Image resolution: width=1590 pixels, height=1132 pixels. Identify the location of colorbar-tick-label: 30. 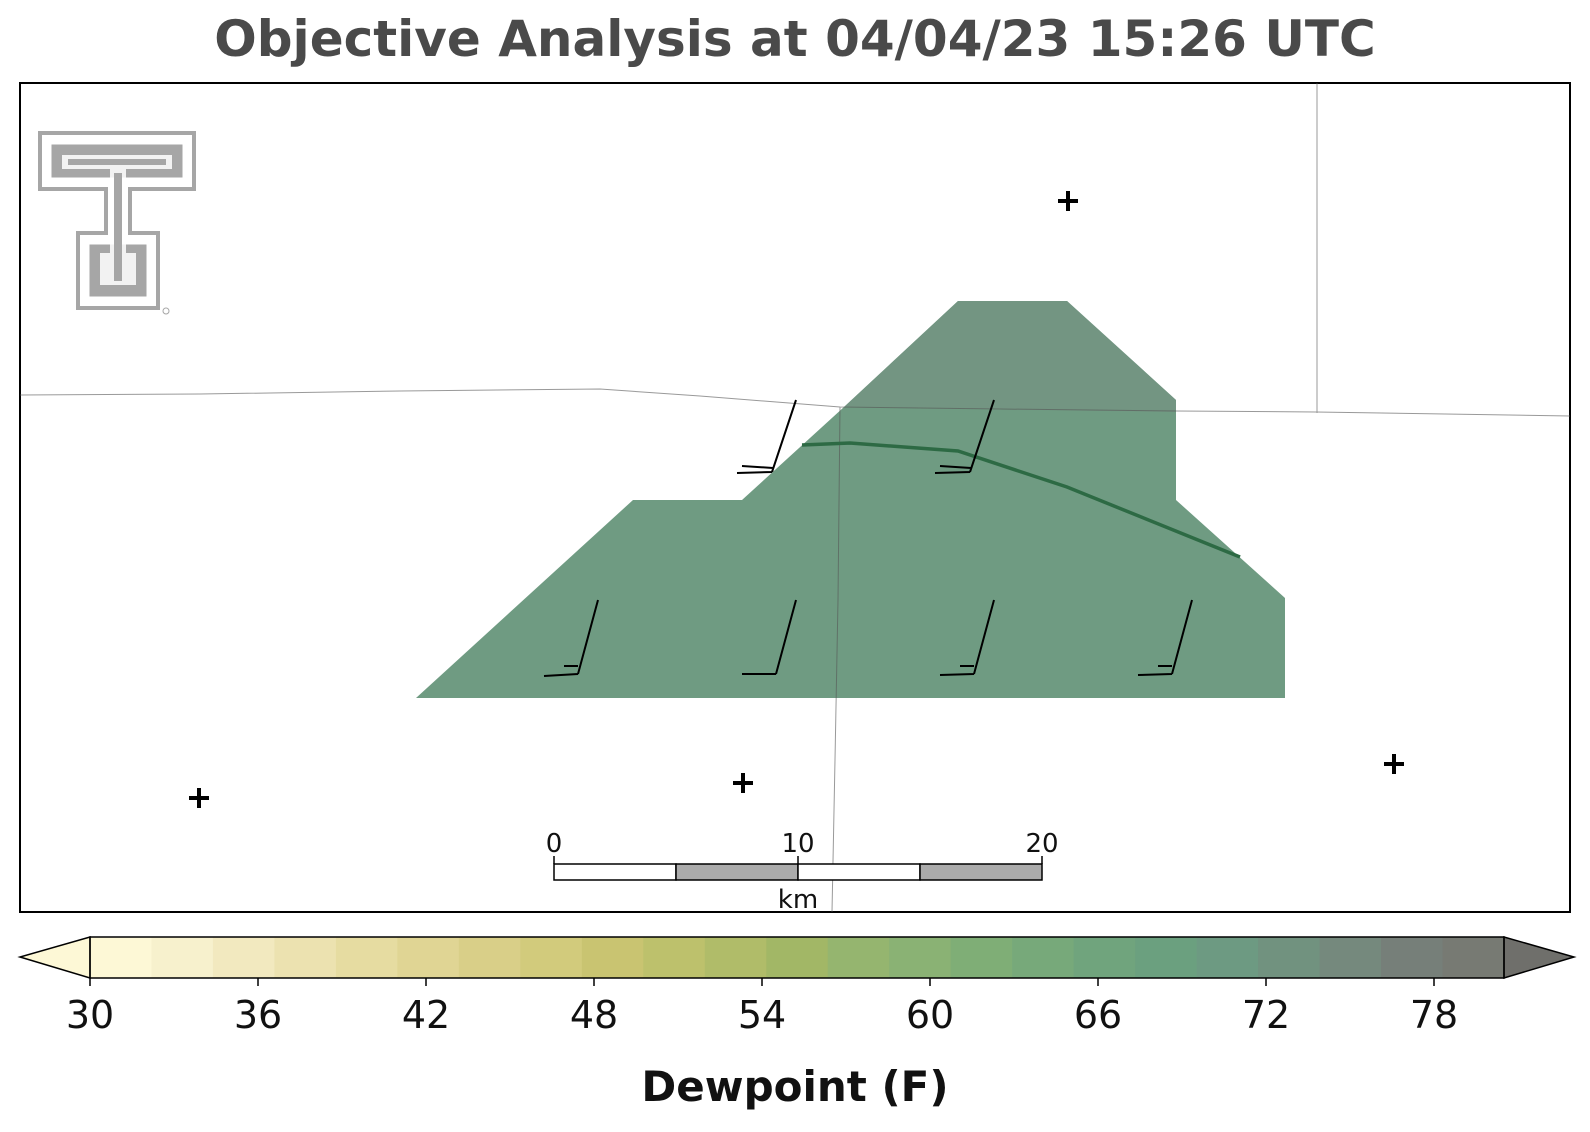
(90, 1015).